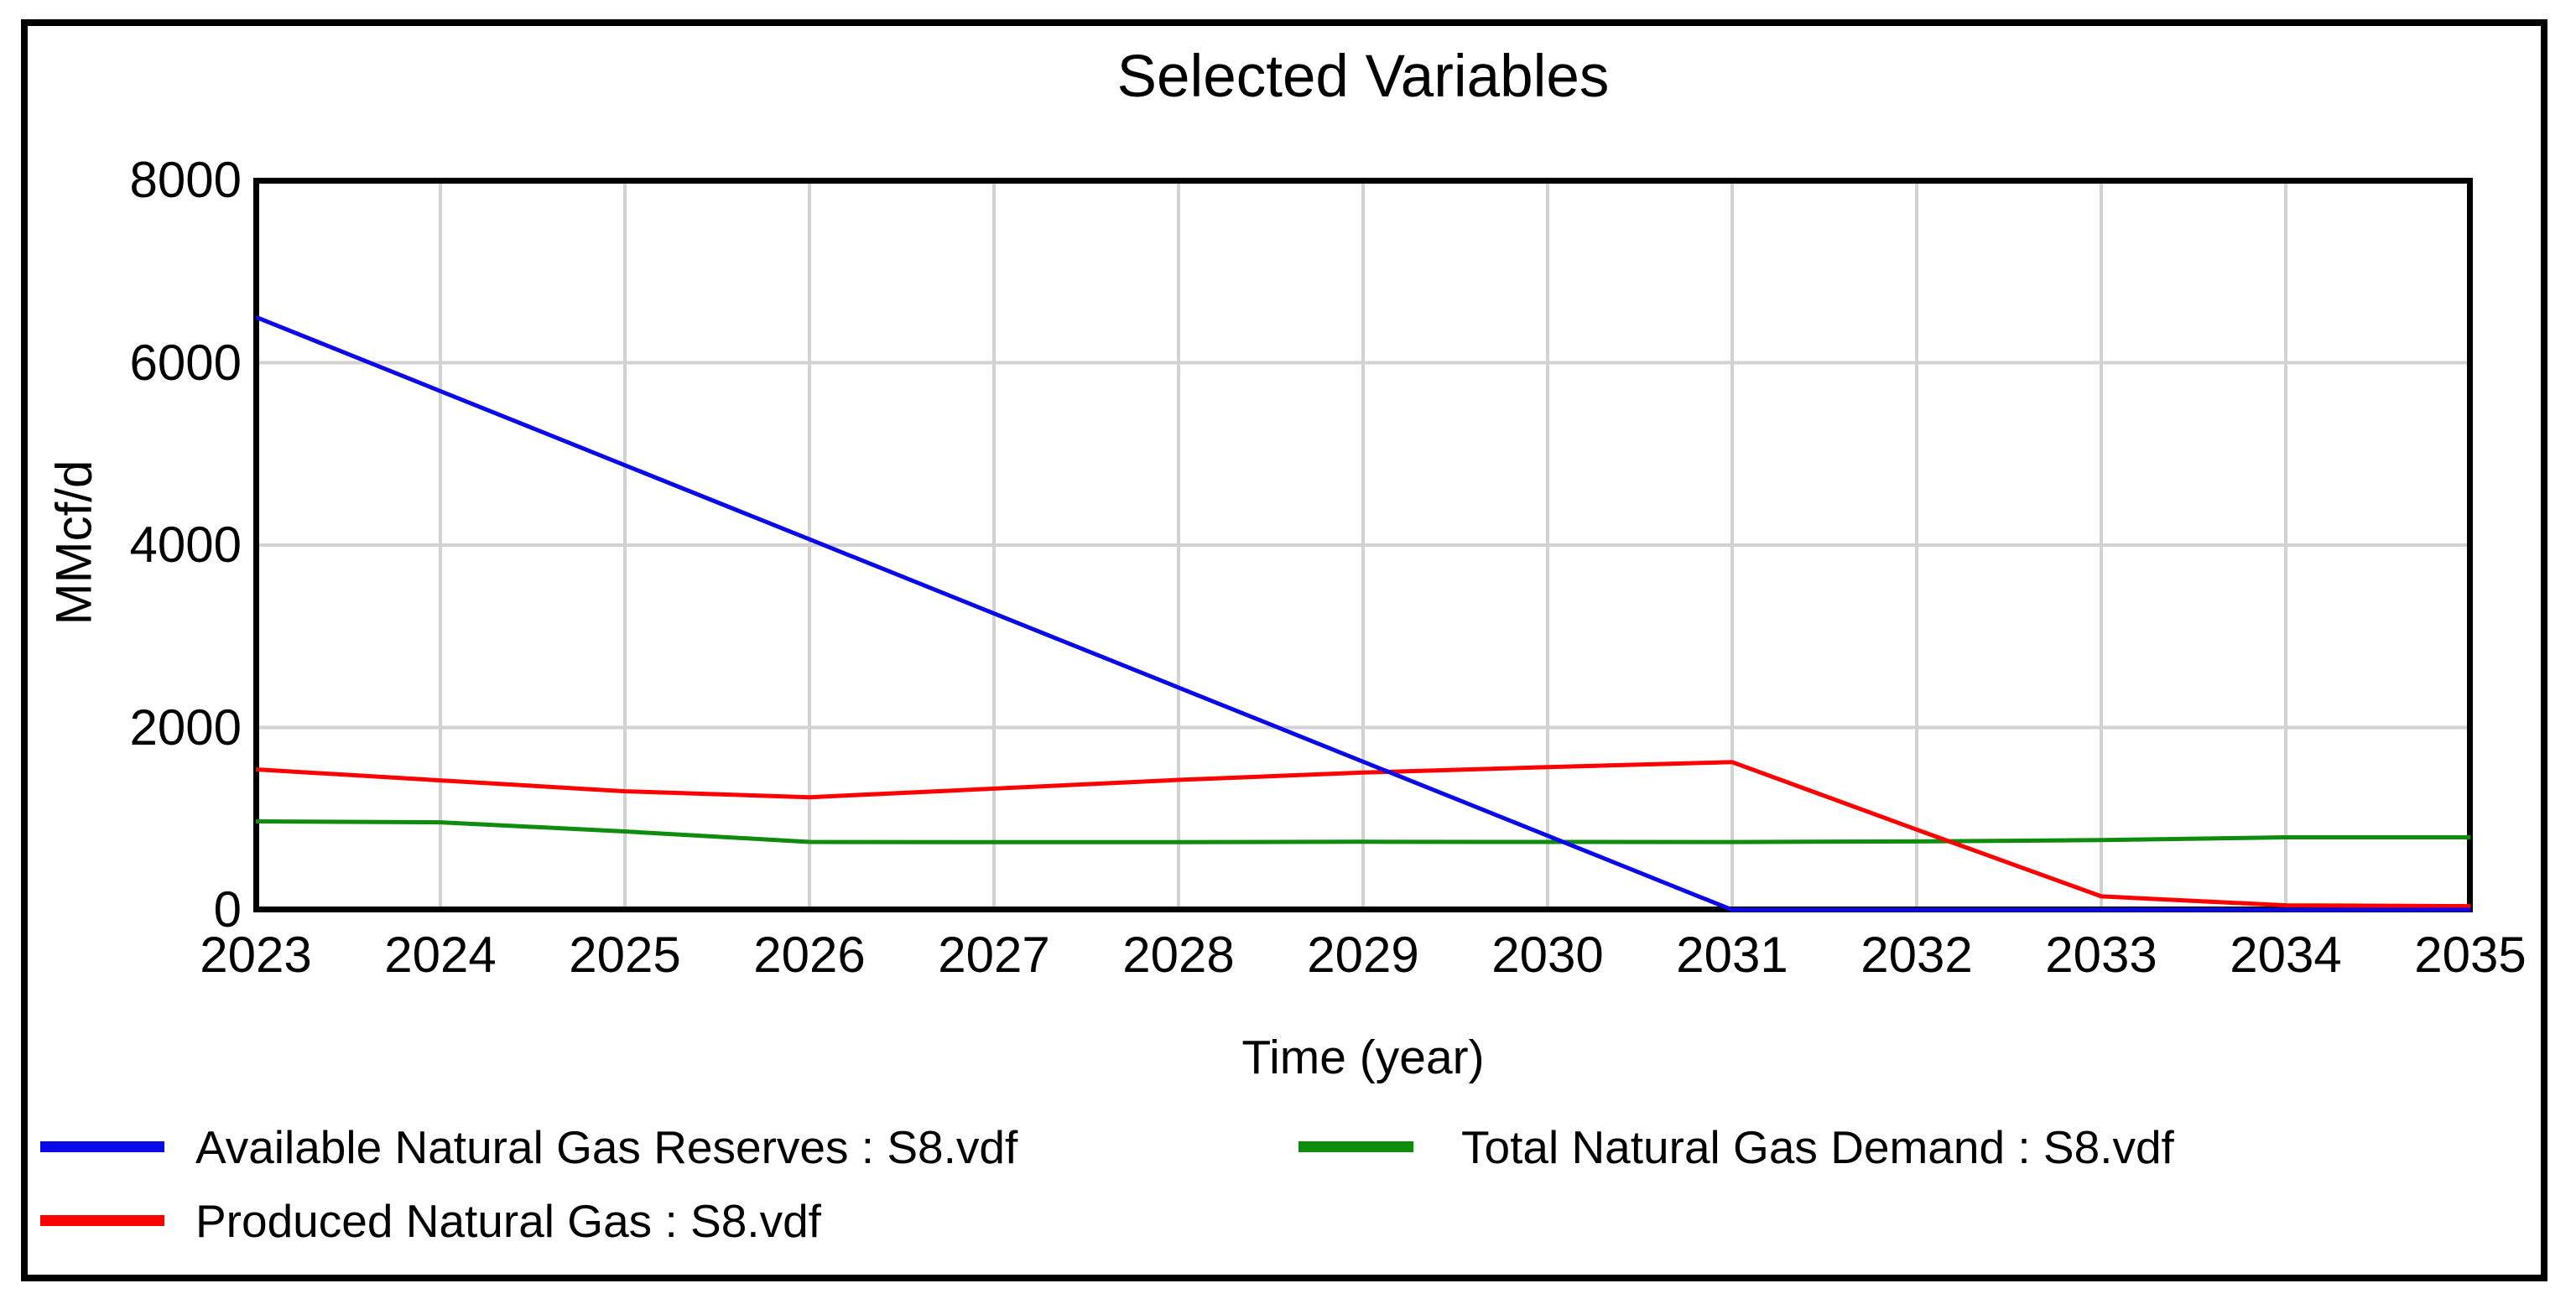  Describe the element at coordinates (227, 910) in the screenshot. I see `y-tick-label: 0` at that location.